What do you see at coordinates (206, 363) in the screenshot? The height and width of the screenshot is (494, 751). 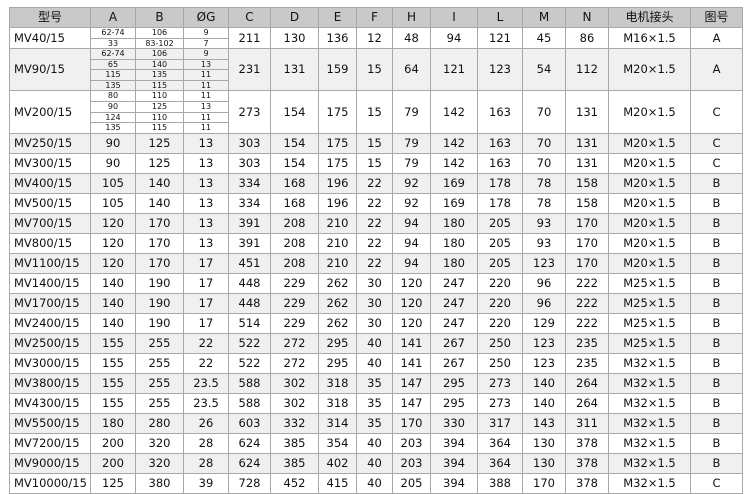 I see `cell-g: 22` at bounding box center [206, 363].